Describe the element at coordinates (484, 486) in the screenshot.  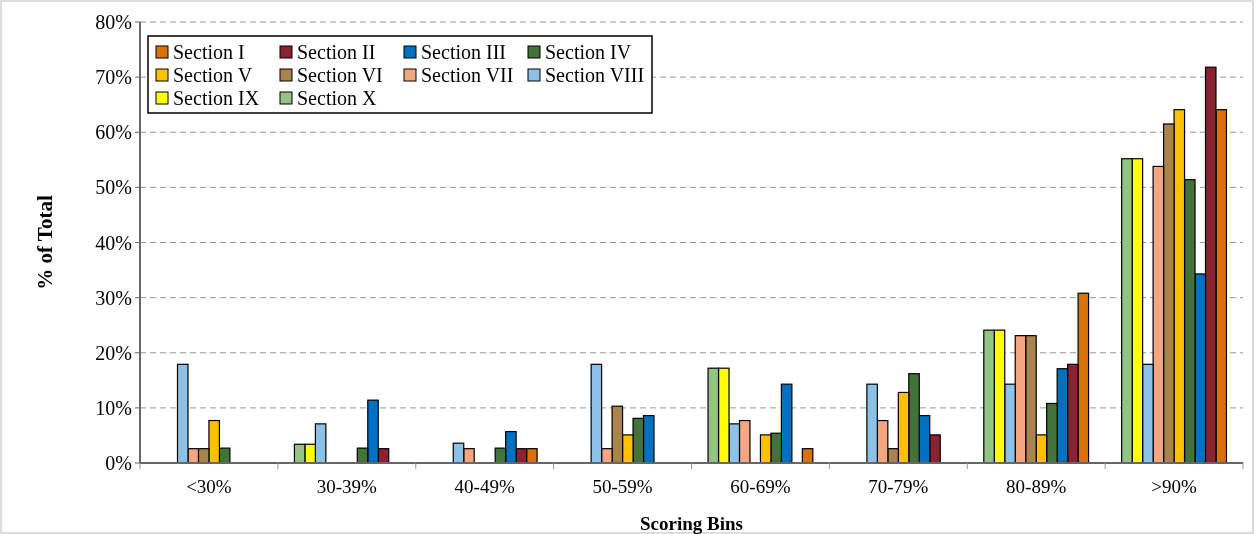
I see `x-tick-label: 40-49%` at that location.